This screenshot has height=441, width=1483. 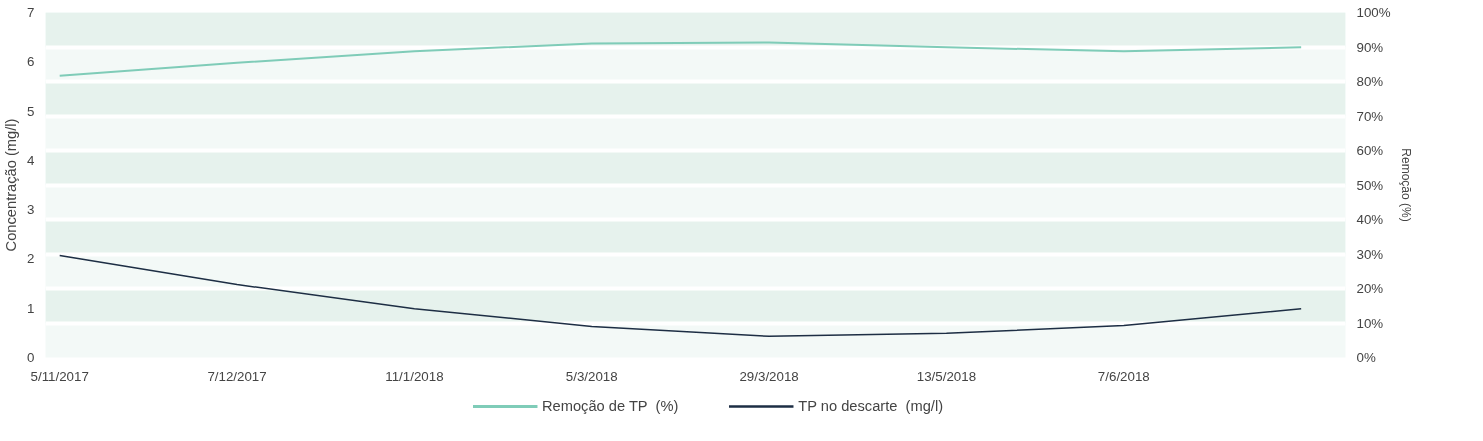 I want to click on x-tick-label: 11/1/2018, so click(x=414, y=376).